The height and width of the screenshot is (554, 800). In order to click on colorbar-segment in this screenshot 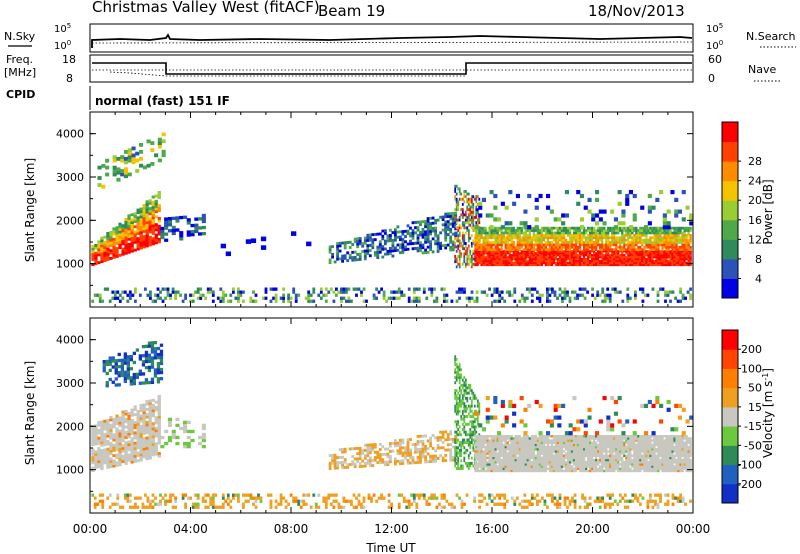, I will do `click(730, 268)`.